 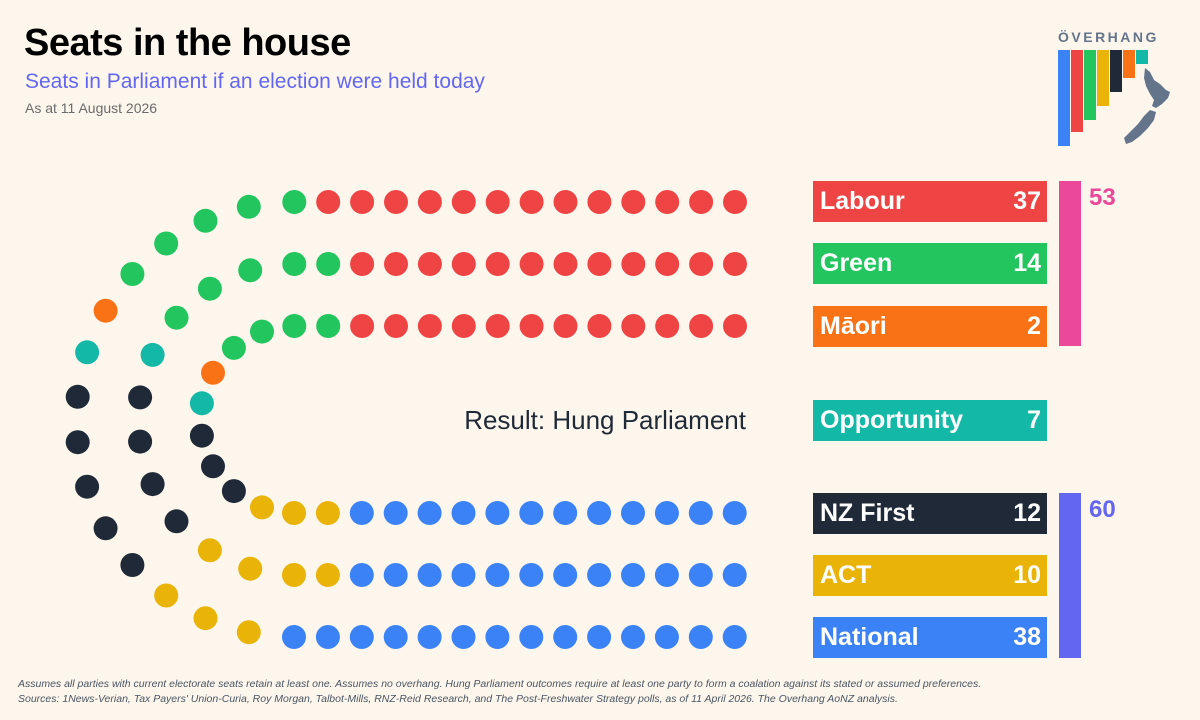 I want to click on as-at-date: As at 11 August 2026, so click(x=91, y=108).